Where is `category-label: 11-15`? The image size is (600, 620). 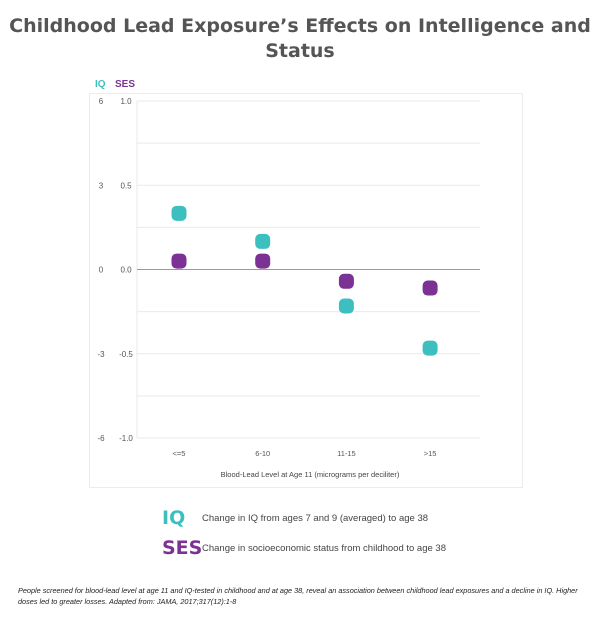
category-label: 11-15 is located at coordinates (346, 453).